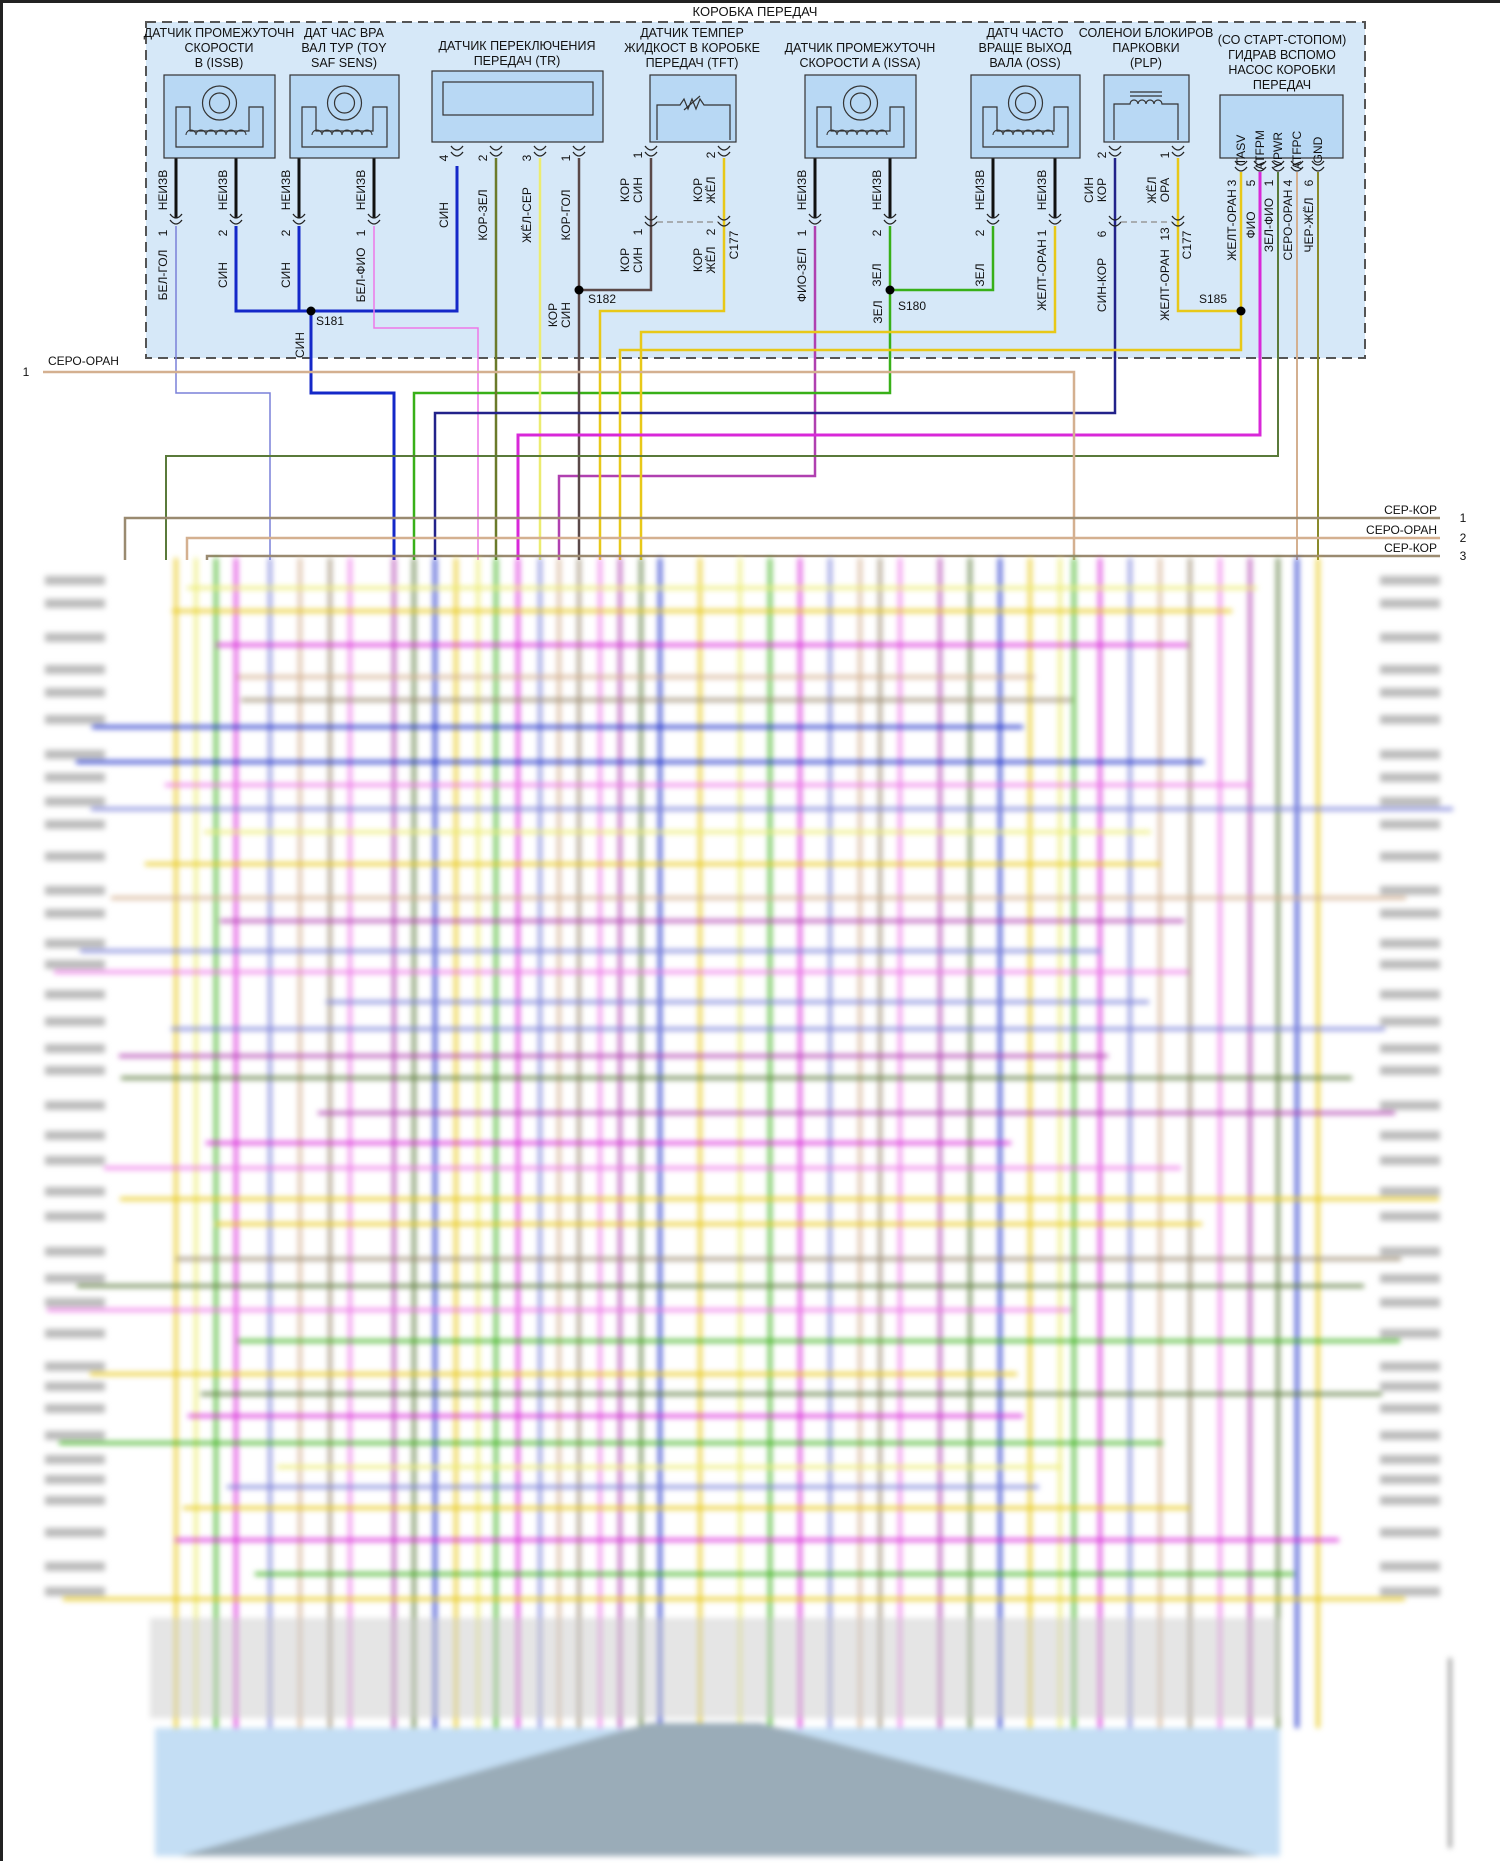 The height and width of the screenshot is (1866, 1500). Describe the element at coordinates (1463, 554) in the screenshot. I see `harness-pin: 3` at that location.